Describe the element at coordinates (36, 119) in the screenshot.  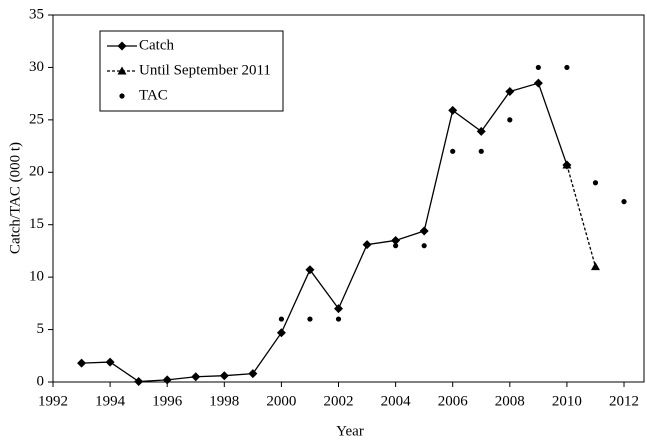
I see `y-tick-label: 25` at that location.